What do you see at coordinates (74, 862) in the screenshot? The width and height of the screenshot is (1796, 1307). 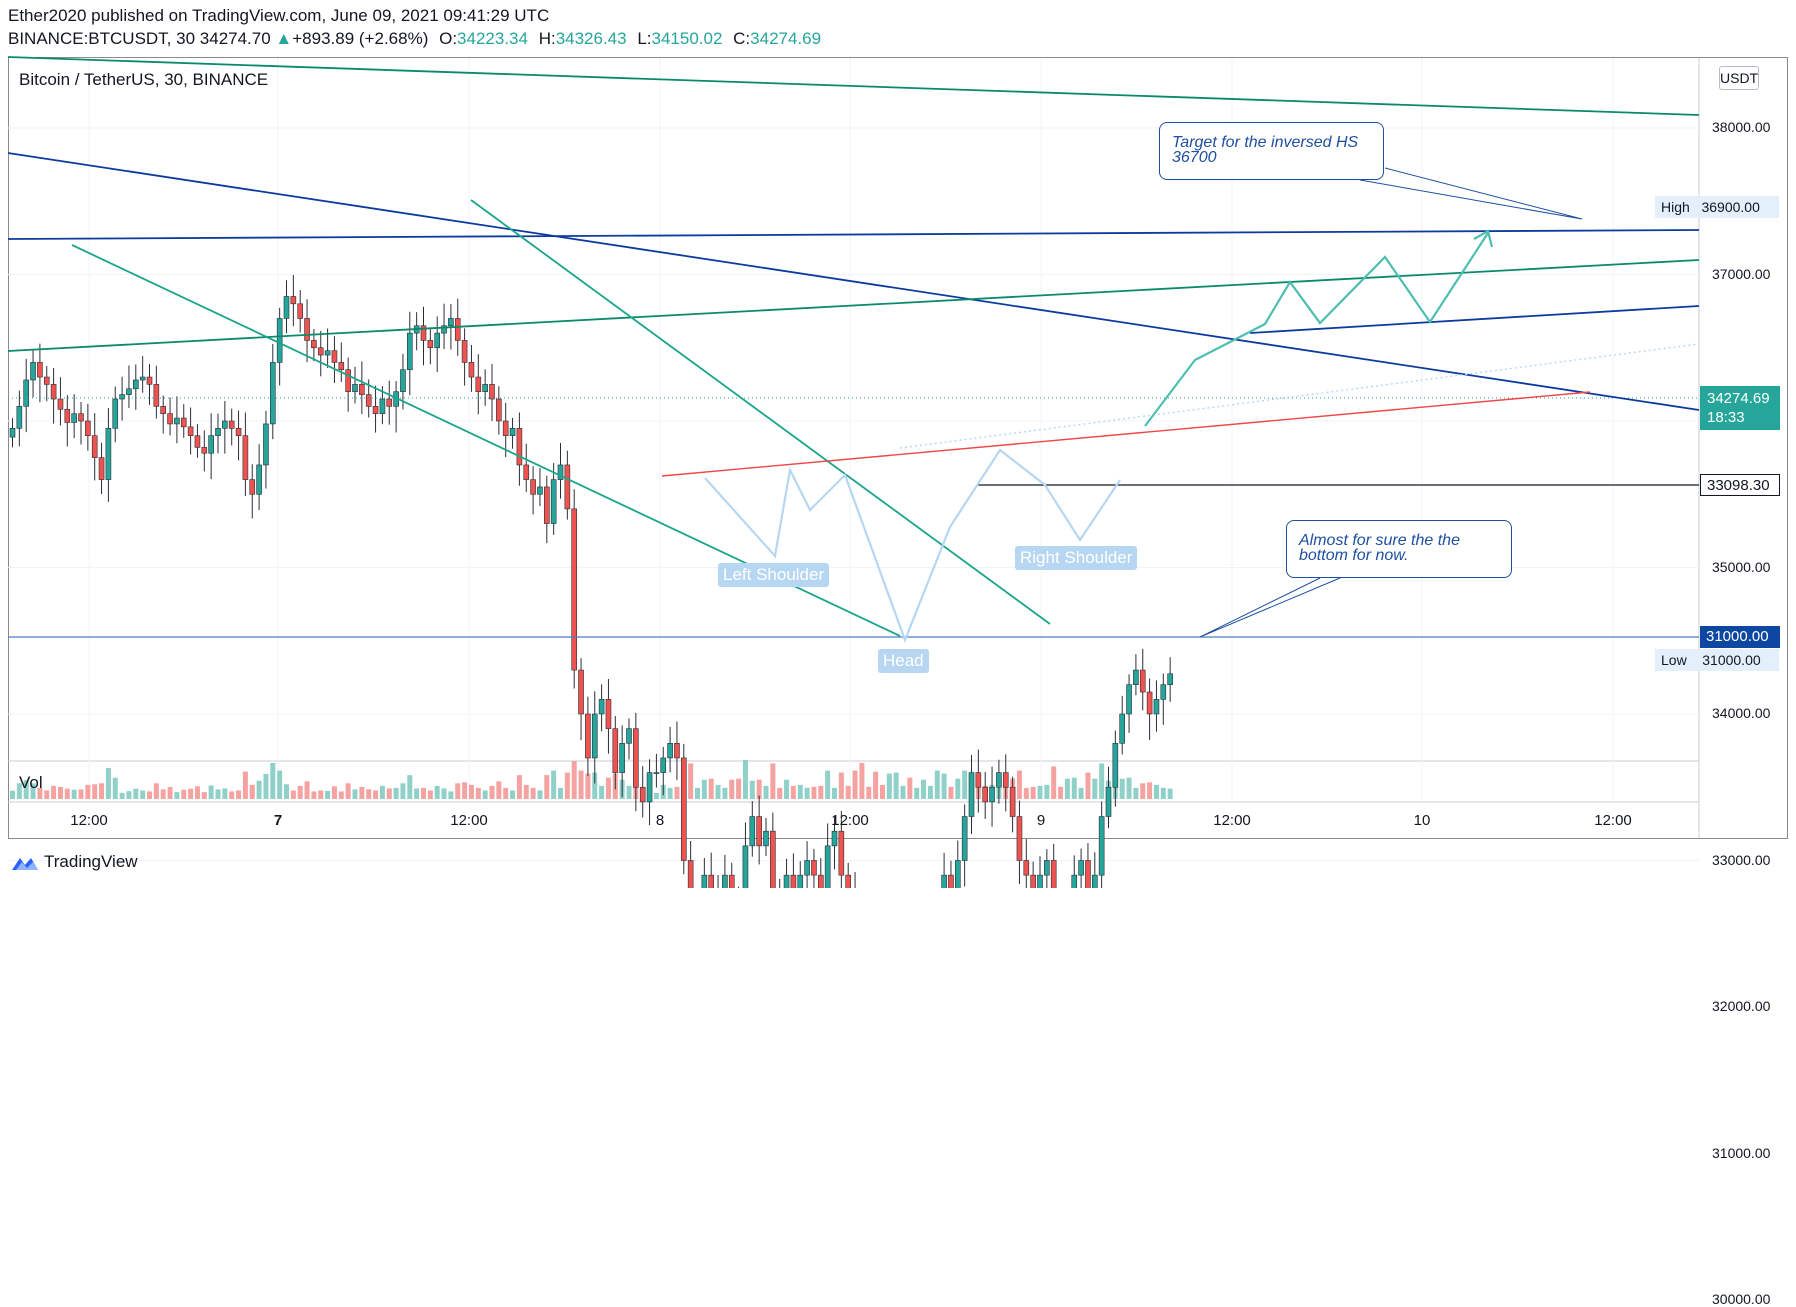 I see `footer-brand: TradingView` at bounding box center [74, 862].